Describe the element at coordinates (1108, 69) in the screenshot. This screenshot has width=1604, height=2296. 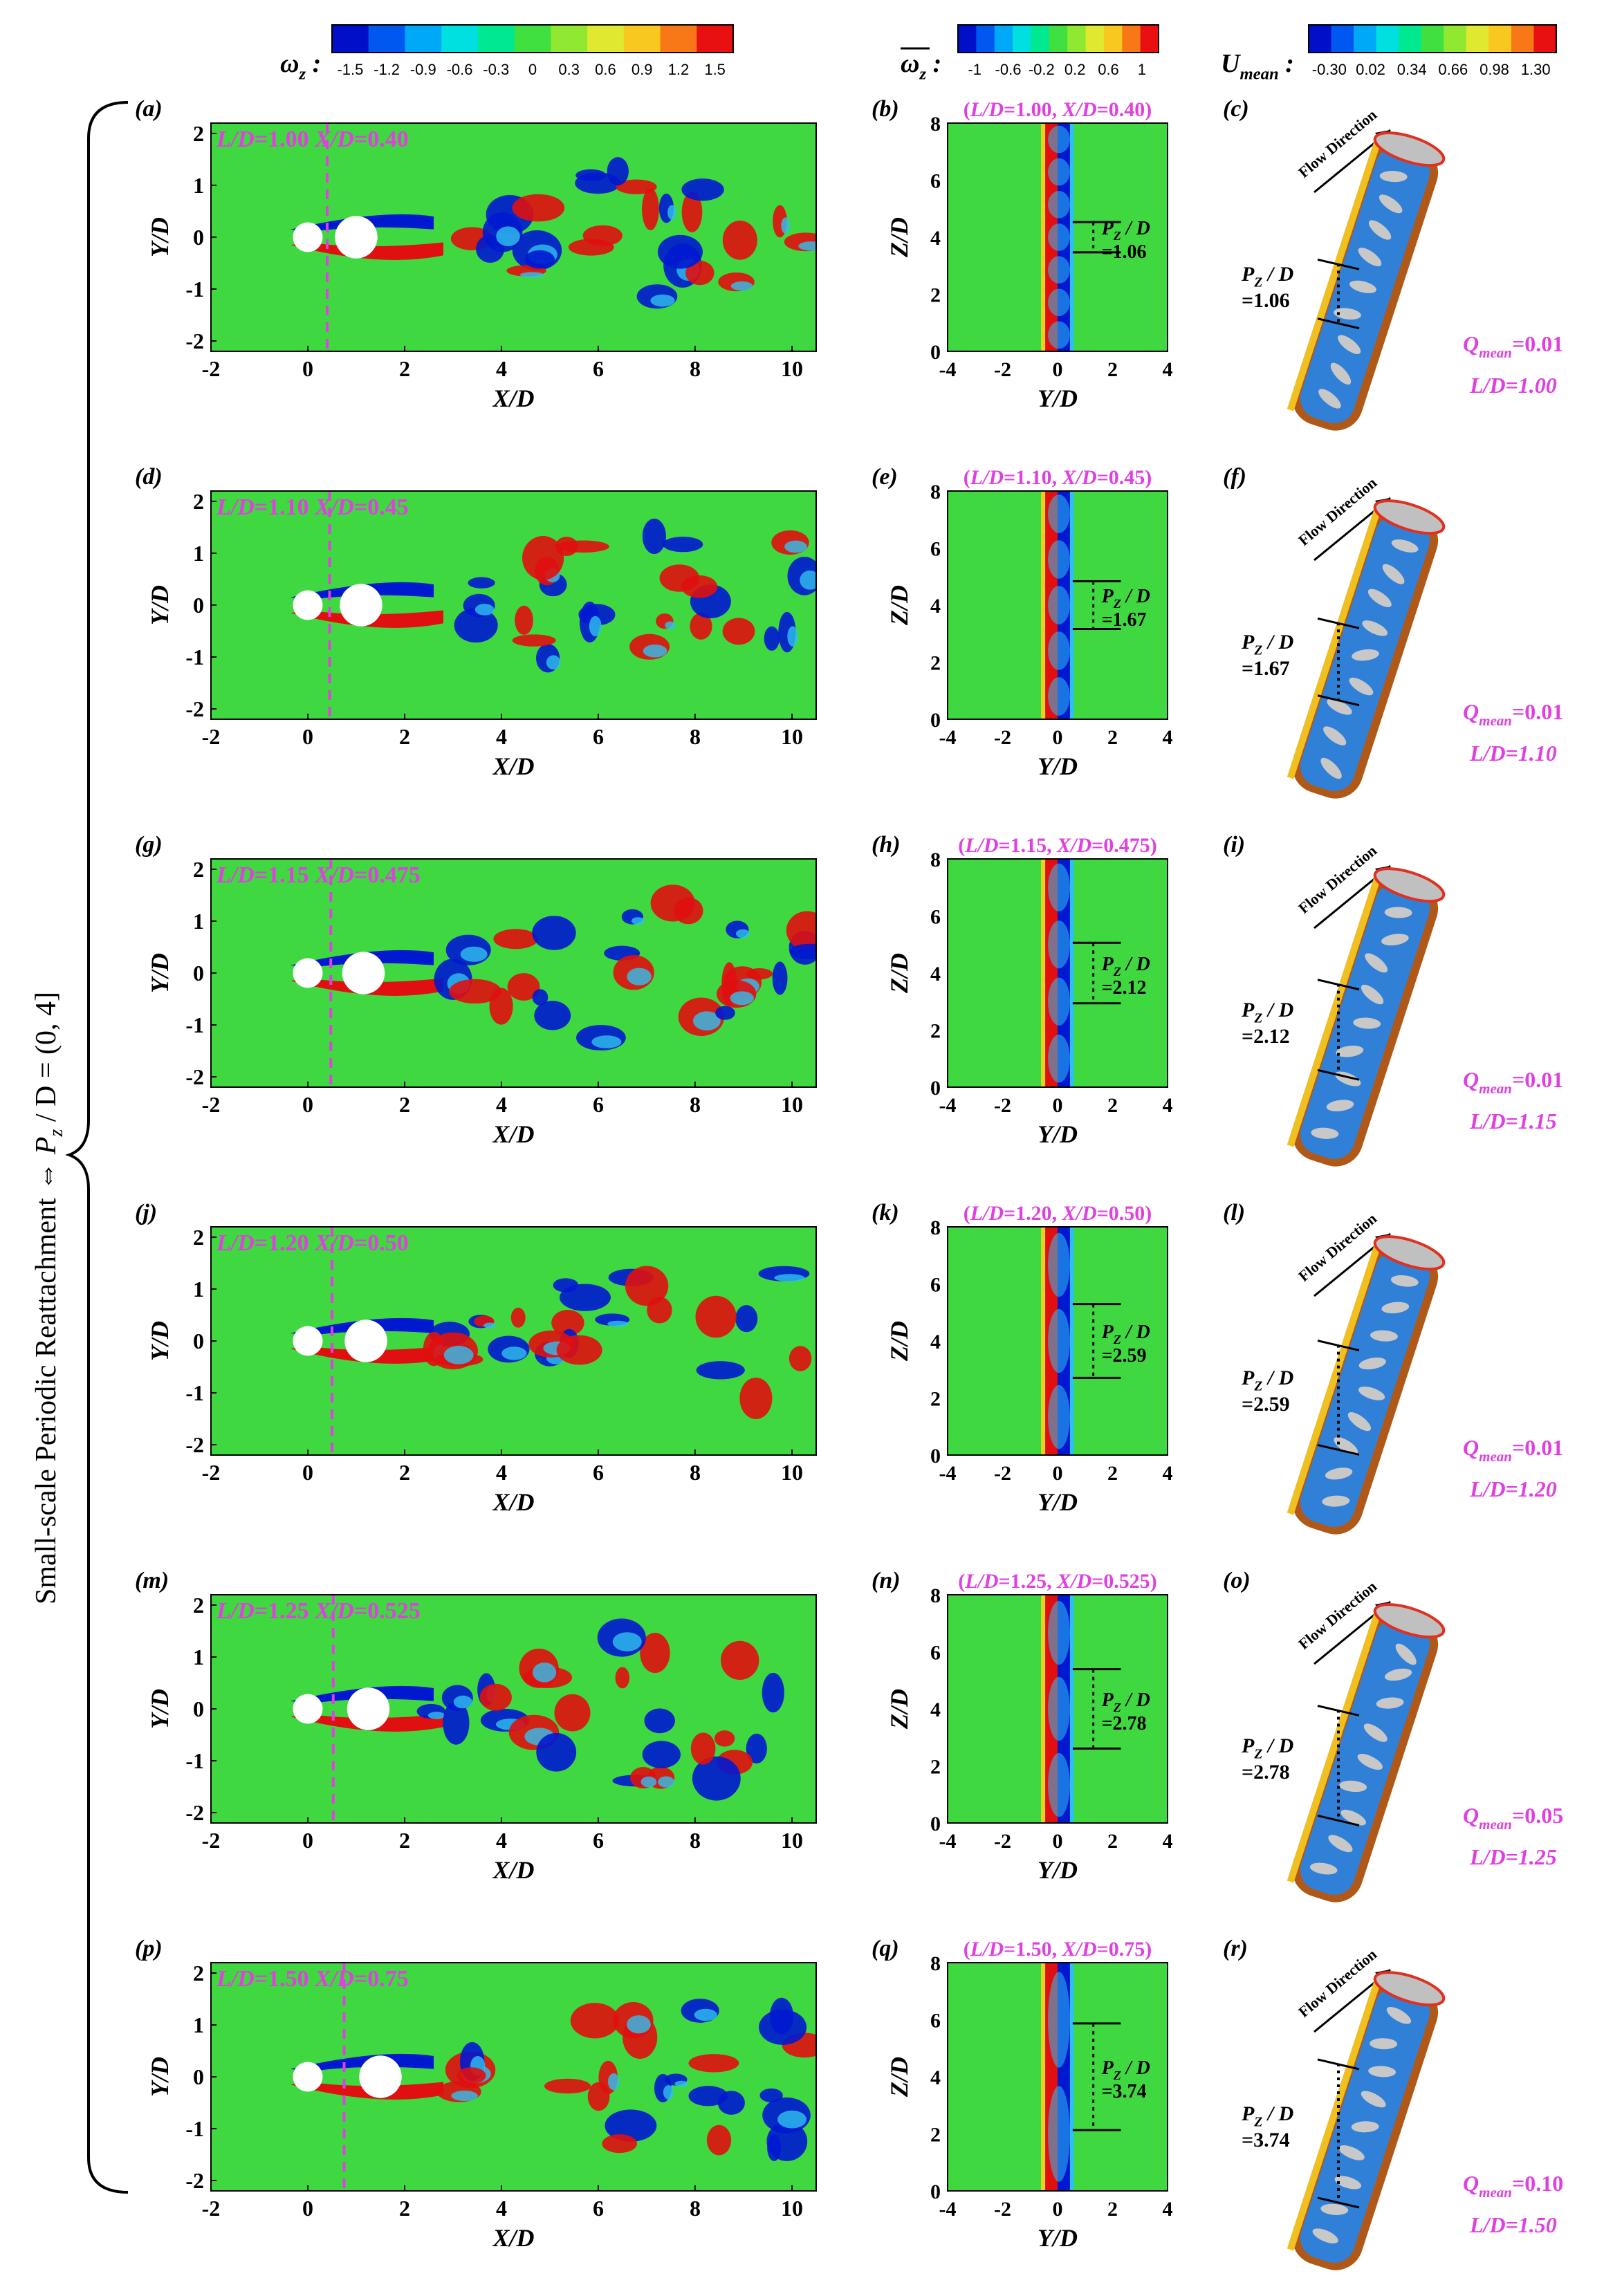
I see `colorbar-tick-label: 0.6` at that location.